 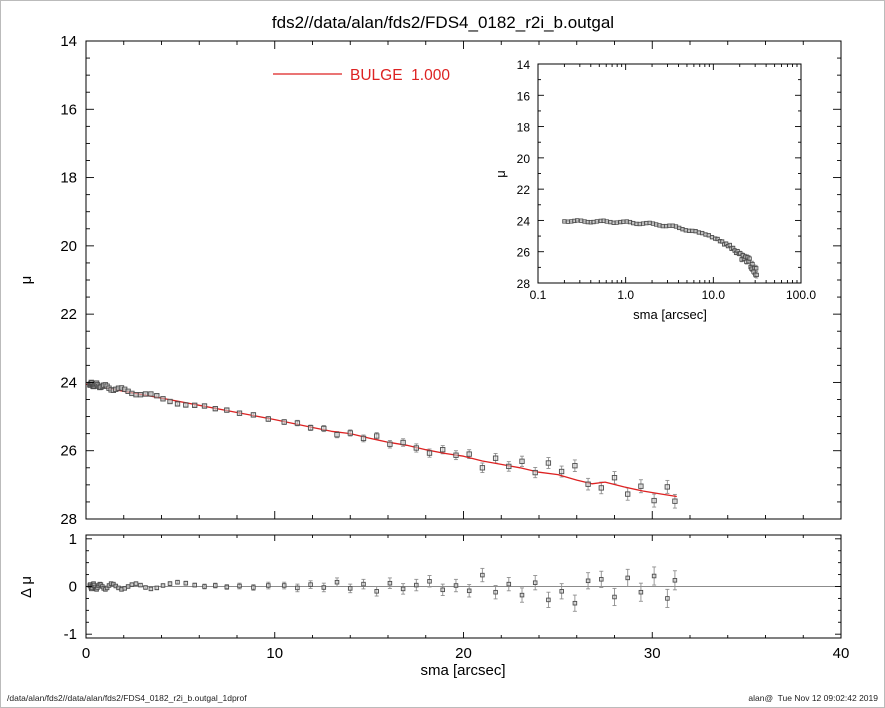 I want to click on y-tick-label: 18, so click(x=68, y=178).